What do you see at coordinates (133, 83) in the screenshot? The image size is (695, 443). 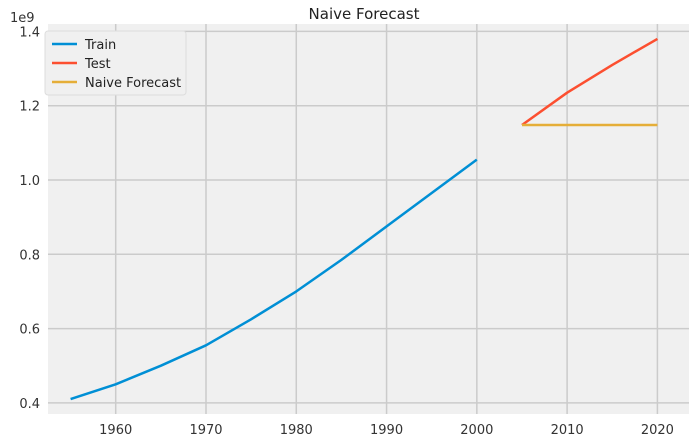 I see `legend-label: Naive Forecast` at bounding box center [133, 83].